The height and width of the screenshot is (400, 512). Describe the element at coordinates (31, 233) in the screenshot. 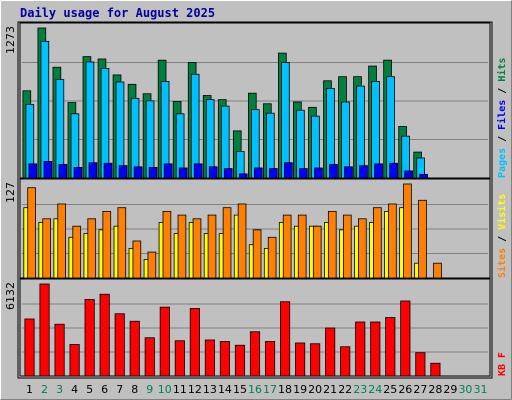

I see `bar-sites-day-1: Sites 1: 122` at that location.